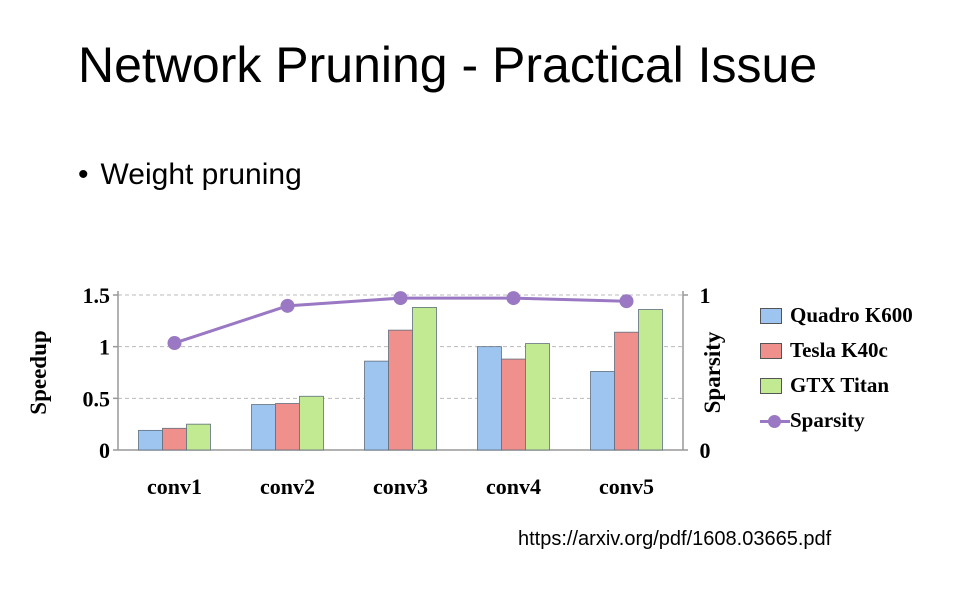 The height and width of the screenshot is (611, 960). Describe the element at coordinates (400, 486) in the screenshot. I see `xtick-label-conv3: conv3` at that location.